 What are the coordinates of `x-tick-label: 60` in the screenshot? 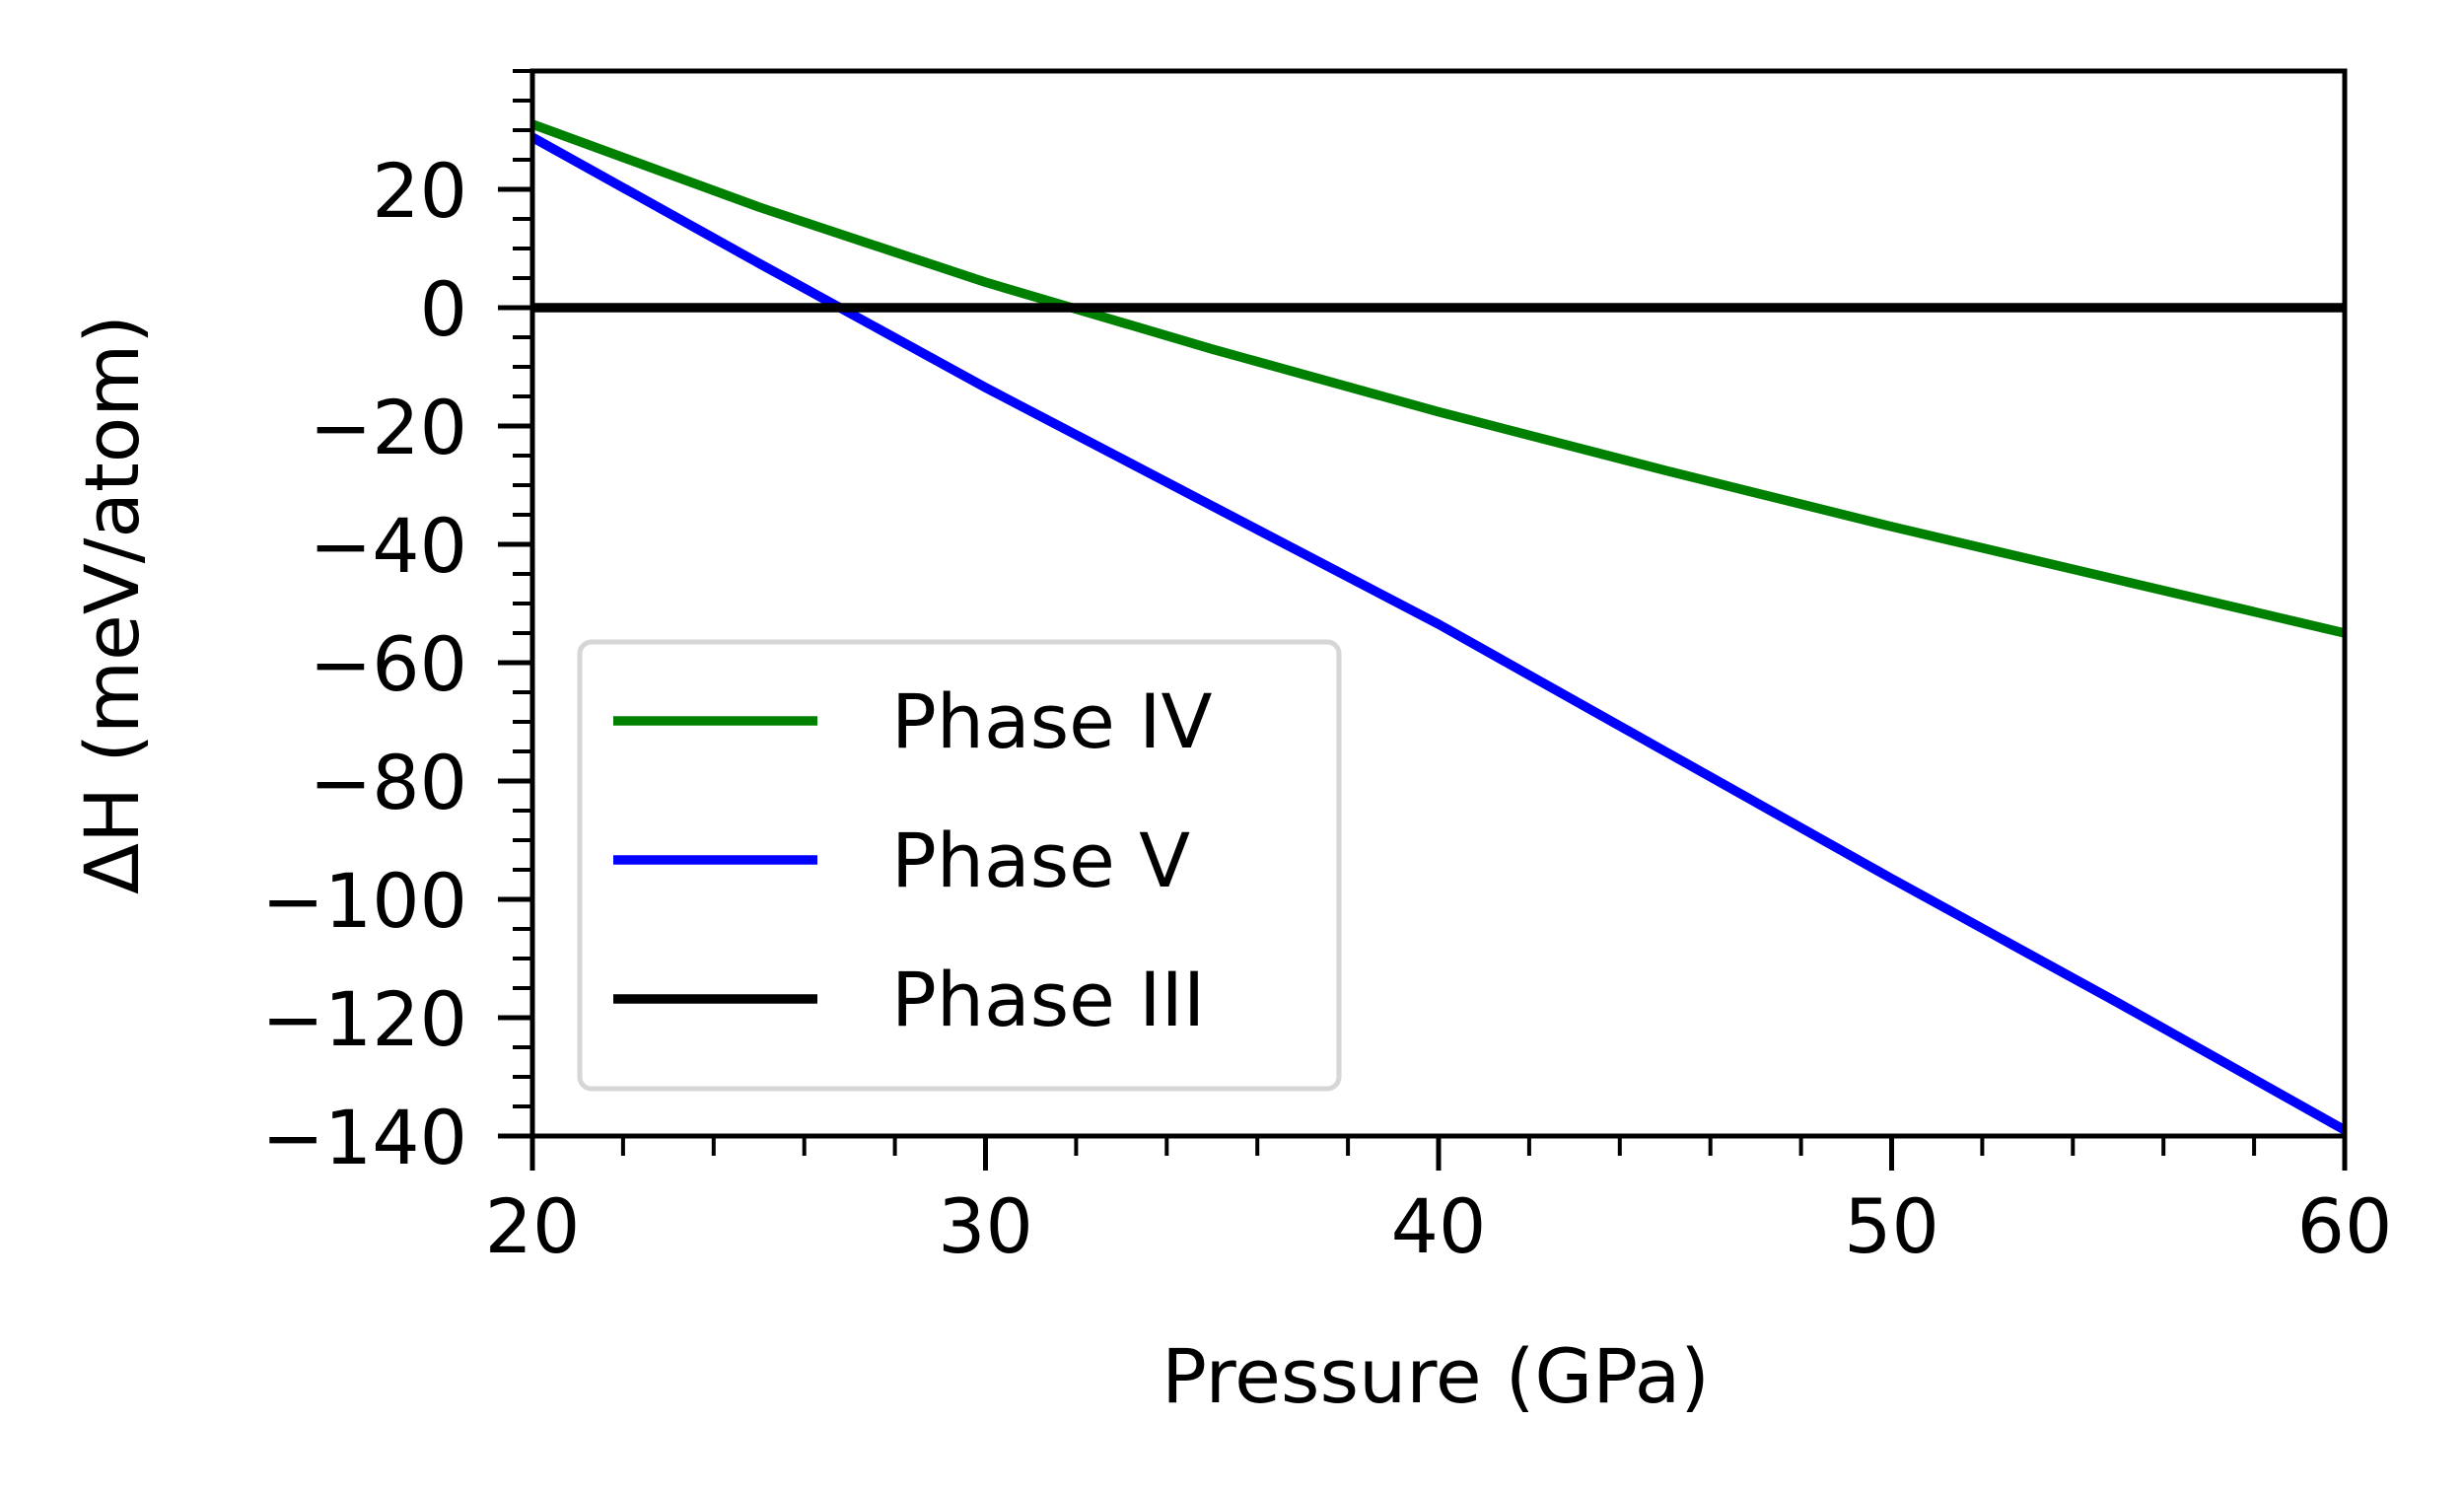 It's located at (2345, 1226).